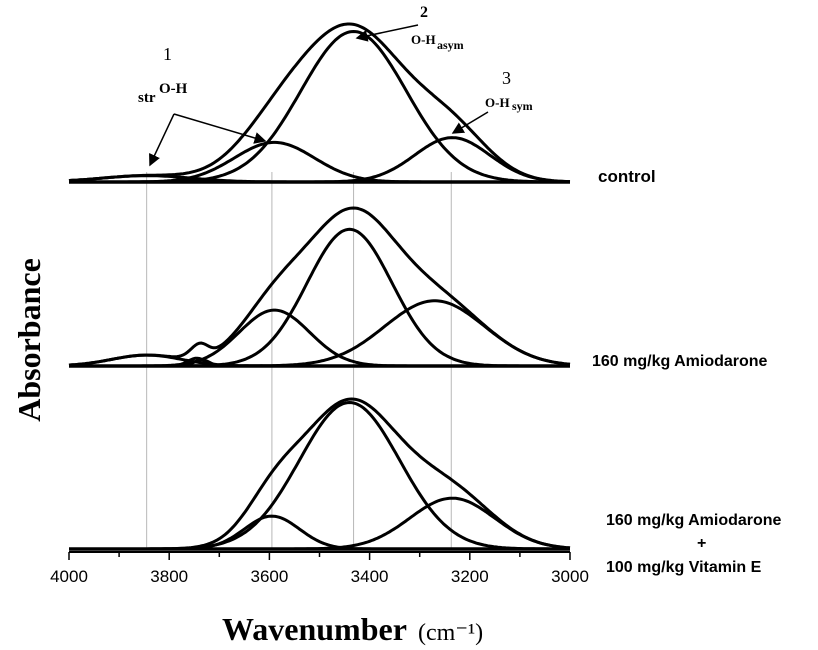 The width and height of the screenshot is (818, 650). What do you see at coordinates (424, 12) in the screenshot?
I see `annotation-2-number: 2` at bounding box center [424, 12].